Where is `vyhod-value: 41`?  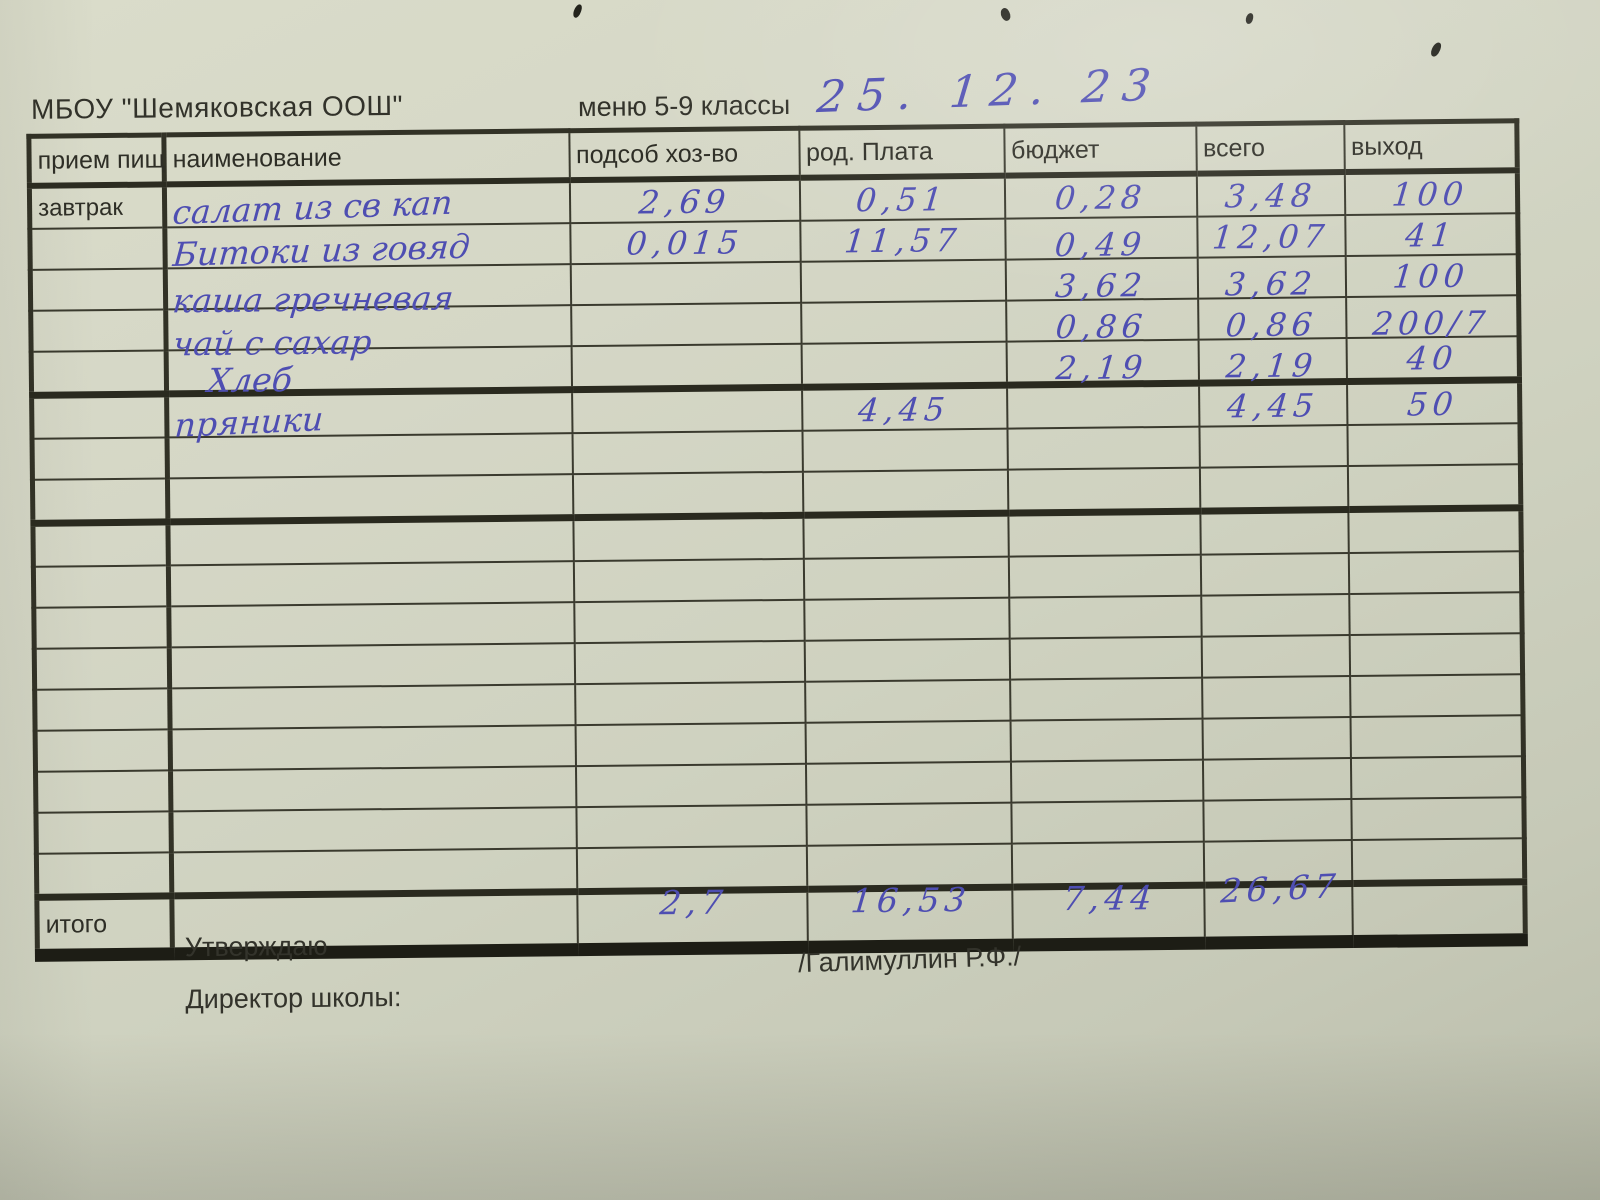 vyhod-value: 41 is located at coordinates (1430, 234).